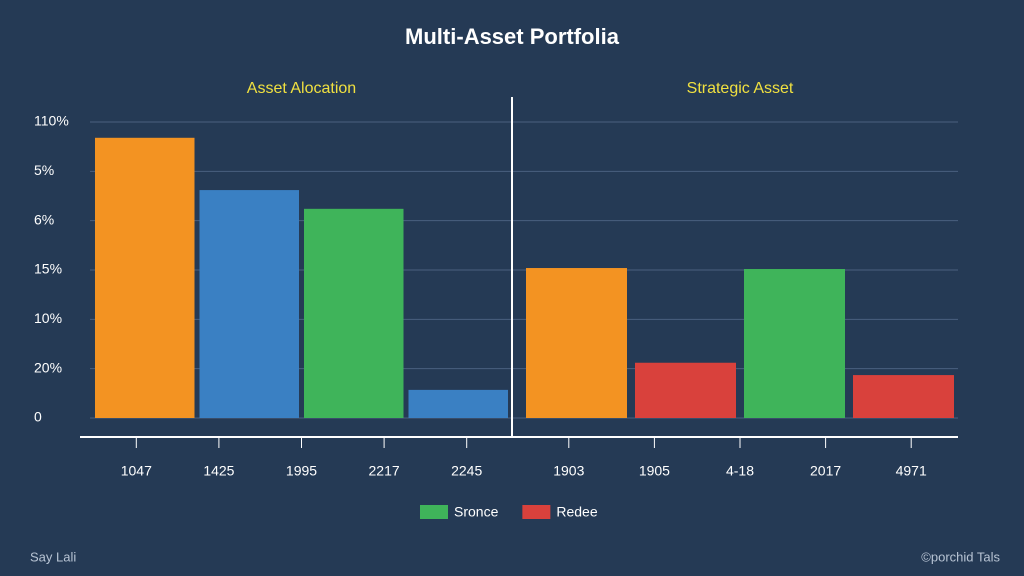 The width and height of the screenshot is (1024, 576). What do you see at coordinates (512, 36) in the screenshot?
I see `chart-title: Multi-Asset Portfolia` at bounding box center [512, 36].